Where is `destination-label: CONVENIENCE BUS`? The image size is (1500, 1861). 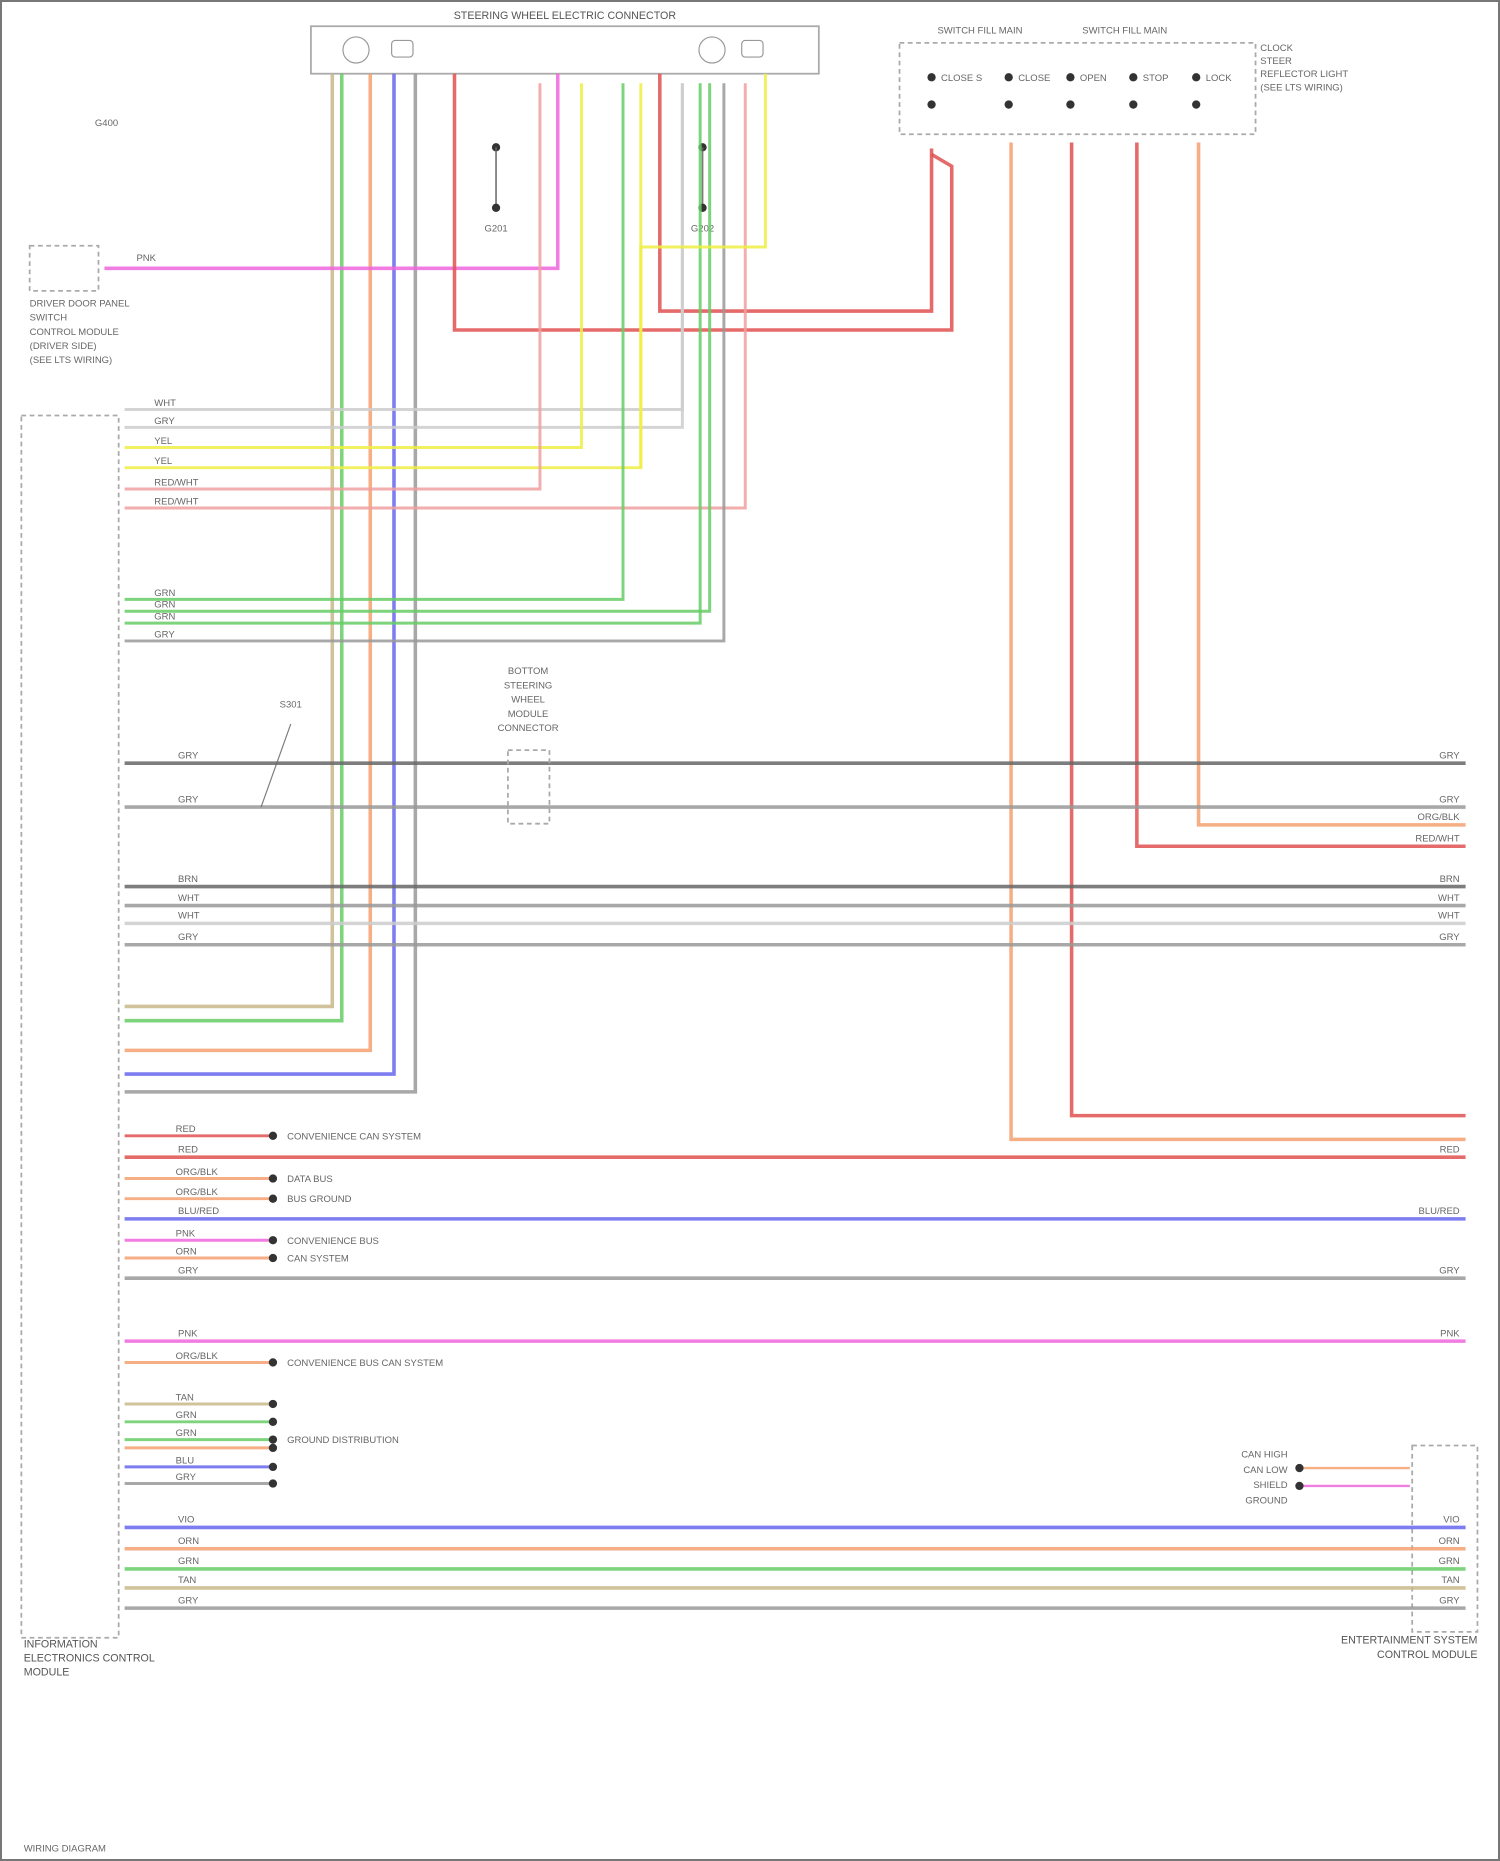 destination-label: CONVENIENCE BUS is located at coordinates (333, 1241).